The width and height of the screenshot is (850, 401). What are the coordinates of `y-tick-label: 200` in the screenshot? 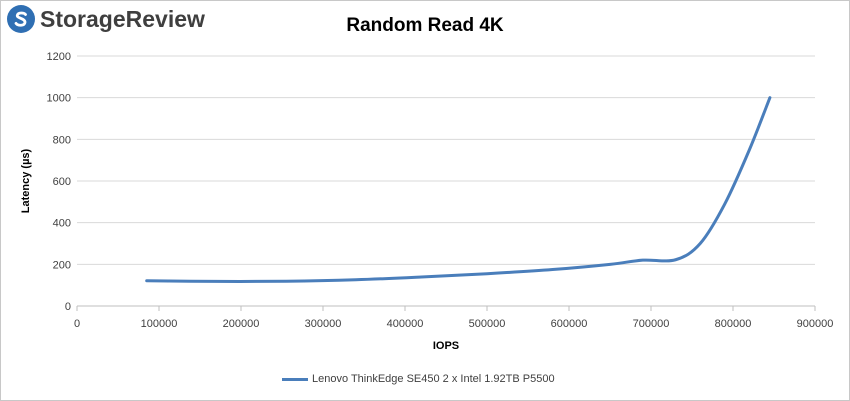 It's located at (62, 265).